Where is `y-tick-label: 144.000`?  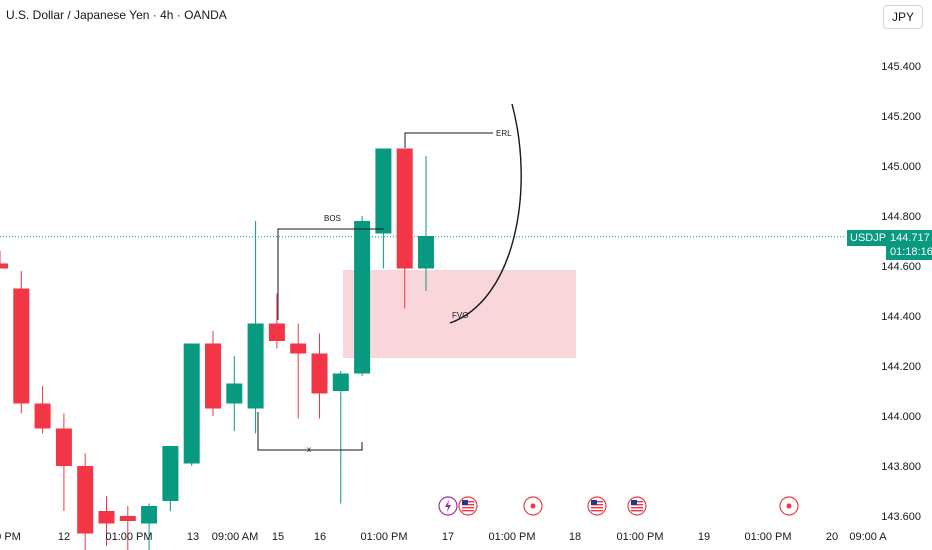 y-tick-label: 144.000 is located at coordinates (901, 417).